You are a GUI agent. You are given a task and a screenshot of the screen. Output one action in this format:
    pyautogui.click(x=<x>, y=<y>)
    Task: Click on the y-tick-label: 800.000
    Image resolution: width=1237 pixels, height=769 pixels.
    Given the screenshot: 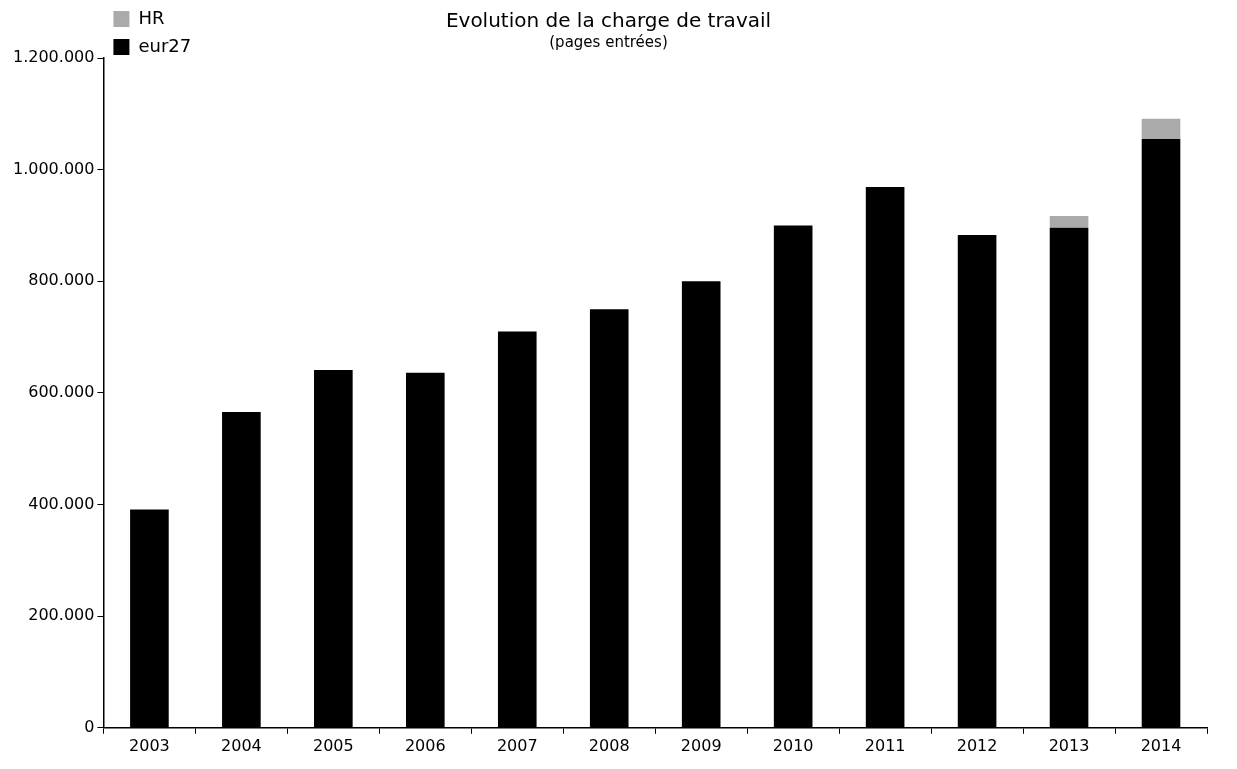 What is the action you would take?
    pyautogui.click(x=61, y=280)
    